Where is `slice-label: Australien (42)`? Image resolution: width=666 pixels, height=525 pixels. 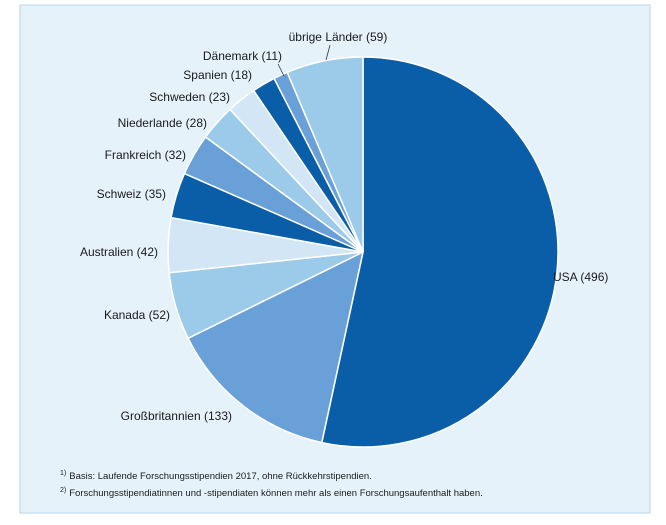 slice-label: Australien (42) is located at coordinates (119, 252).